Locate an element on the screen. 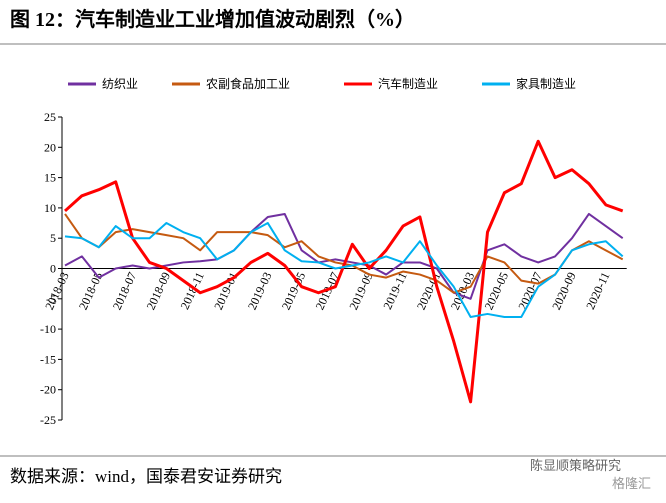 Image resolution: width=666 pixels, height=503 pixels. y-tick-label: -10 is located at coordinates (48, 329).